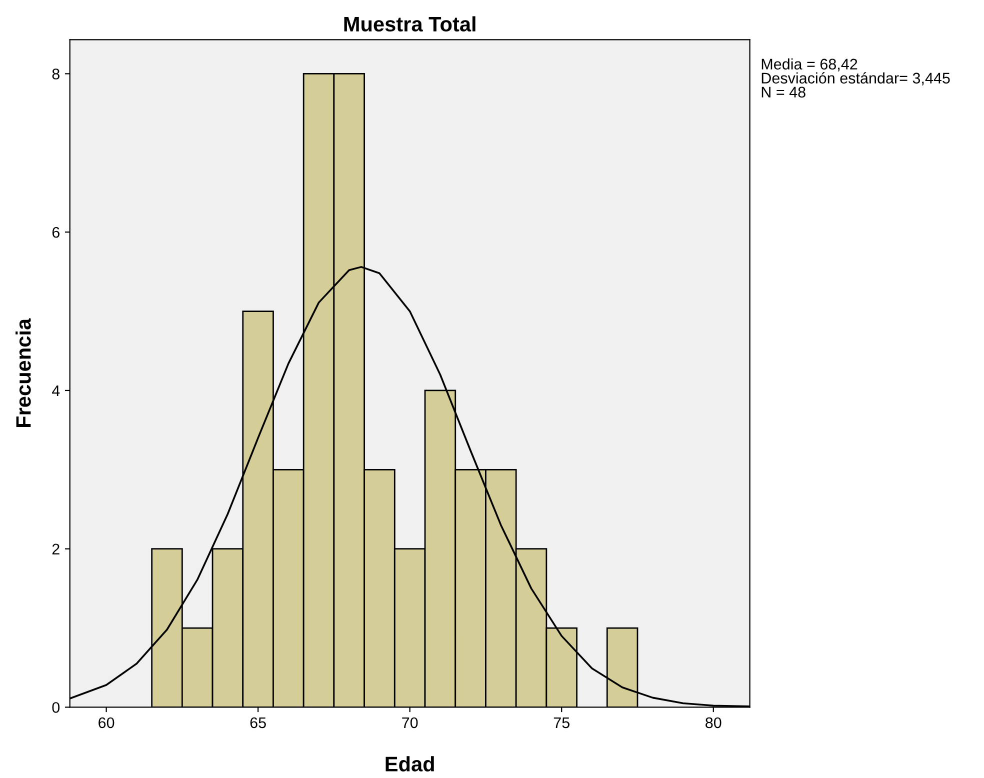 This screenshot has width=984, height=778. Describe the element at coordinates (714, 722) in the screenshot. I see `x-tick-label: 80` at that location.